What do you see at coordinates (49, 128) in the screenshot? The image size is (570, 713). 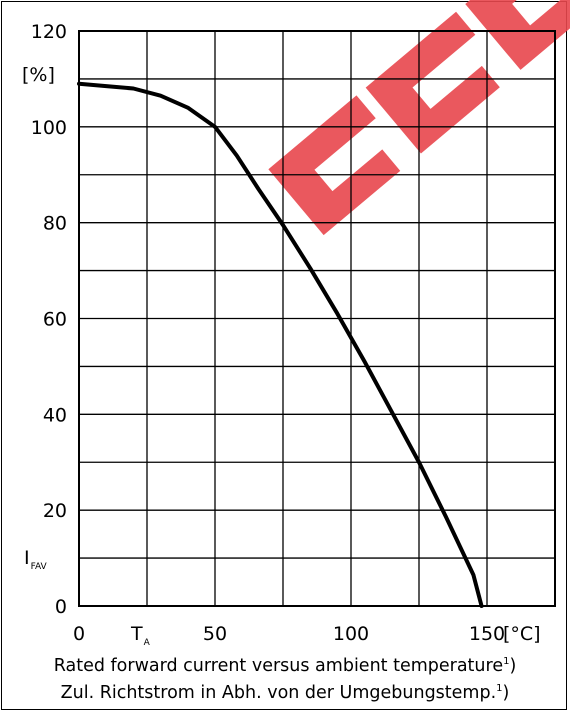 I see `y-tick-label: 100` at bounding box center [49, 128].